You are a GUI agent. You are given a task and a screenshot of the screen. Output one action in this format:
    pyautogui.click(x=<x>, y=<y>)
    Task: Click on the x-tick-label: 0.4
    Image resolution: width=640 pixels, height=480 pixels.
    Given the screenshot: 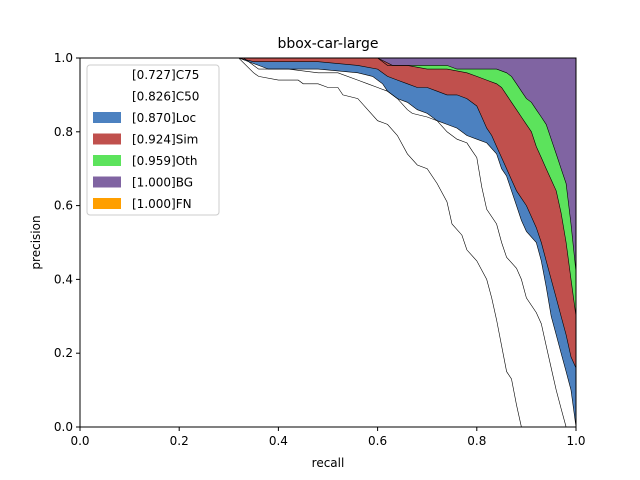 What is the action you would take?
    pyautogui.click(x=278, y=441)
    